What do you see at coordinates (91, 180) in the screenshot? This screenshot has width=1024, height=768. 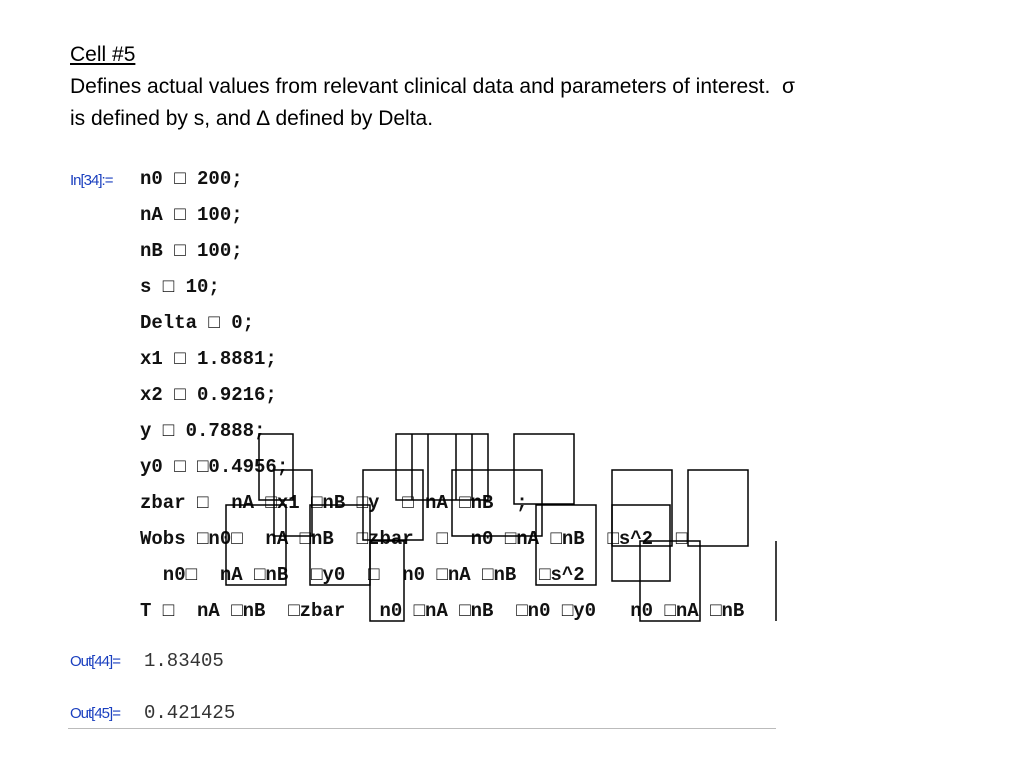 I see `input-label: In[34]:=` at bounding box center [91, 180].